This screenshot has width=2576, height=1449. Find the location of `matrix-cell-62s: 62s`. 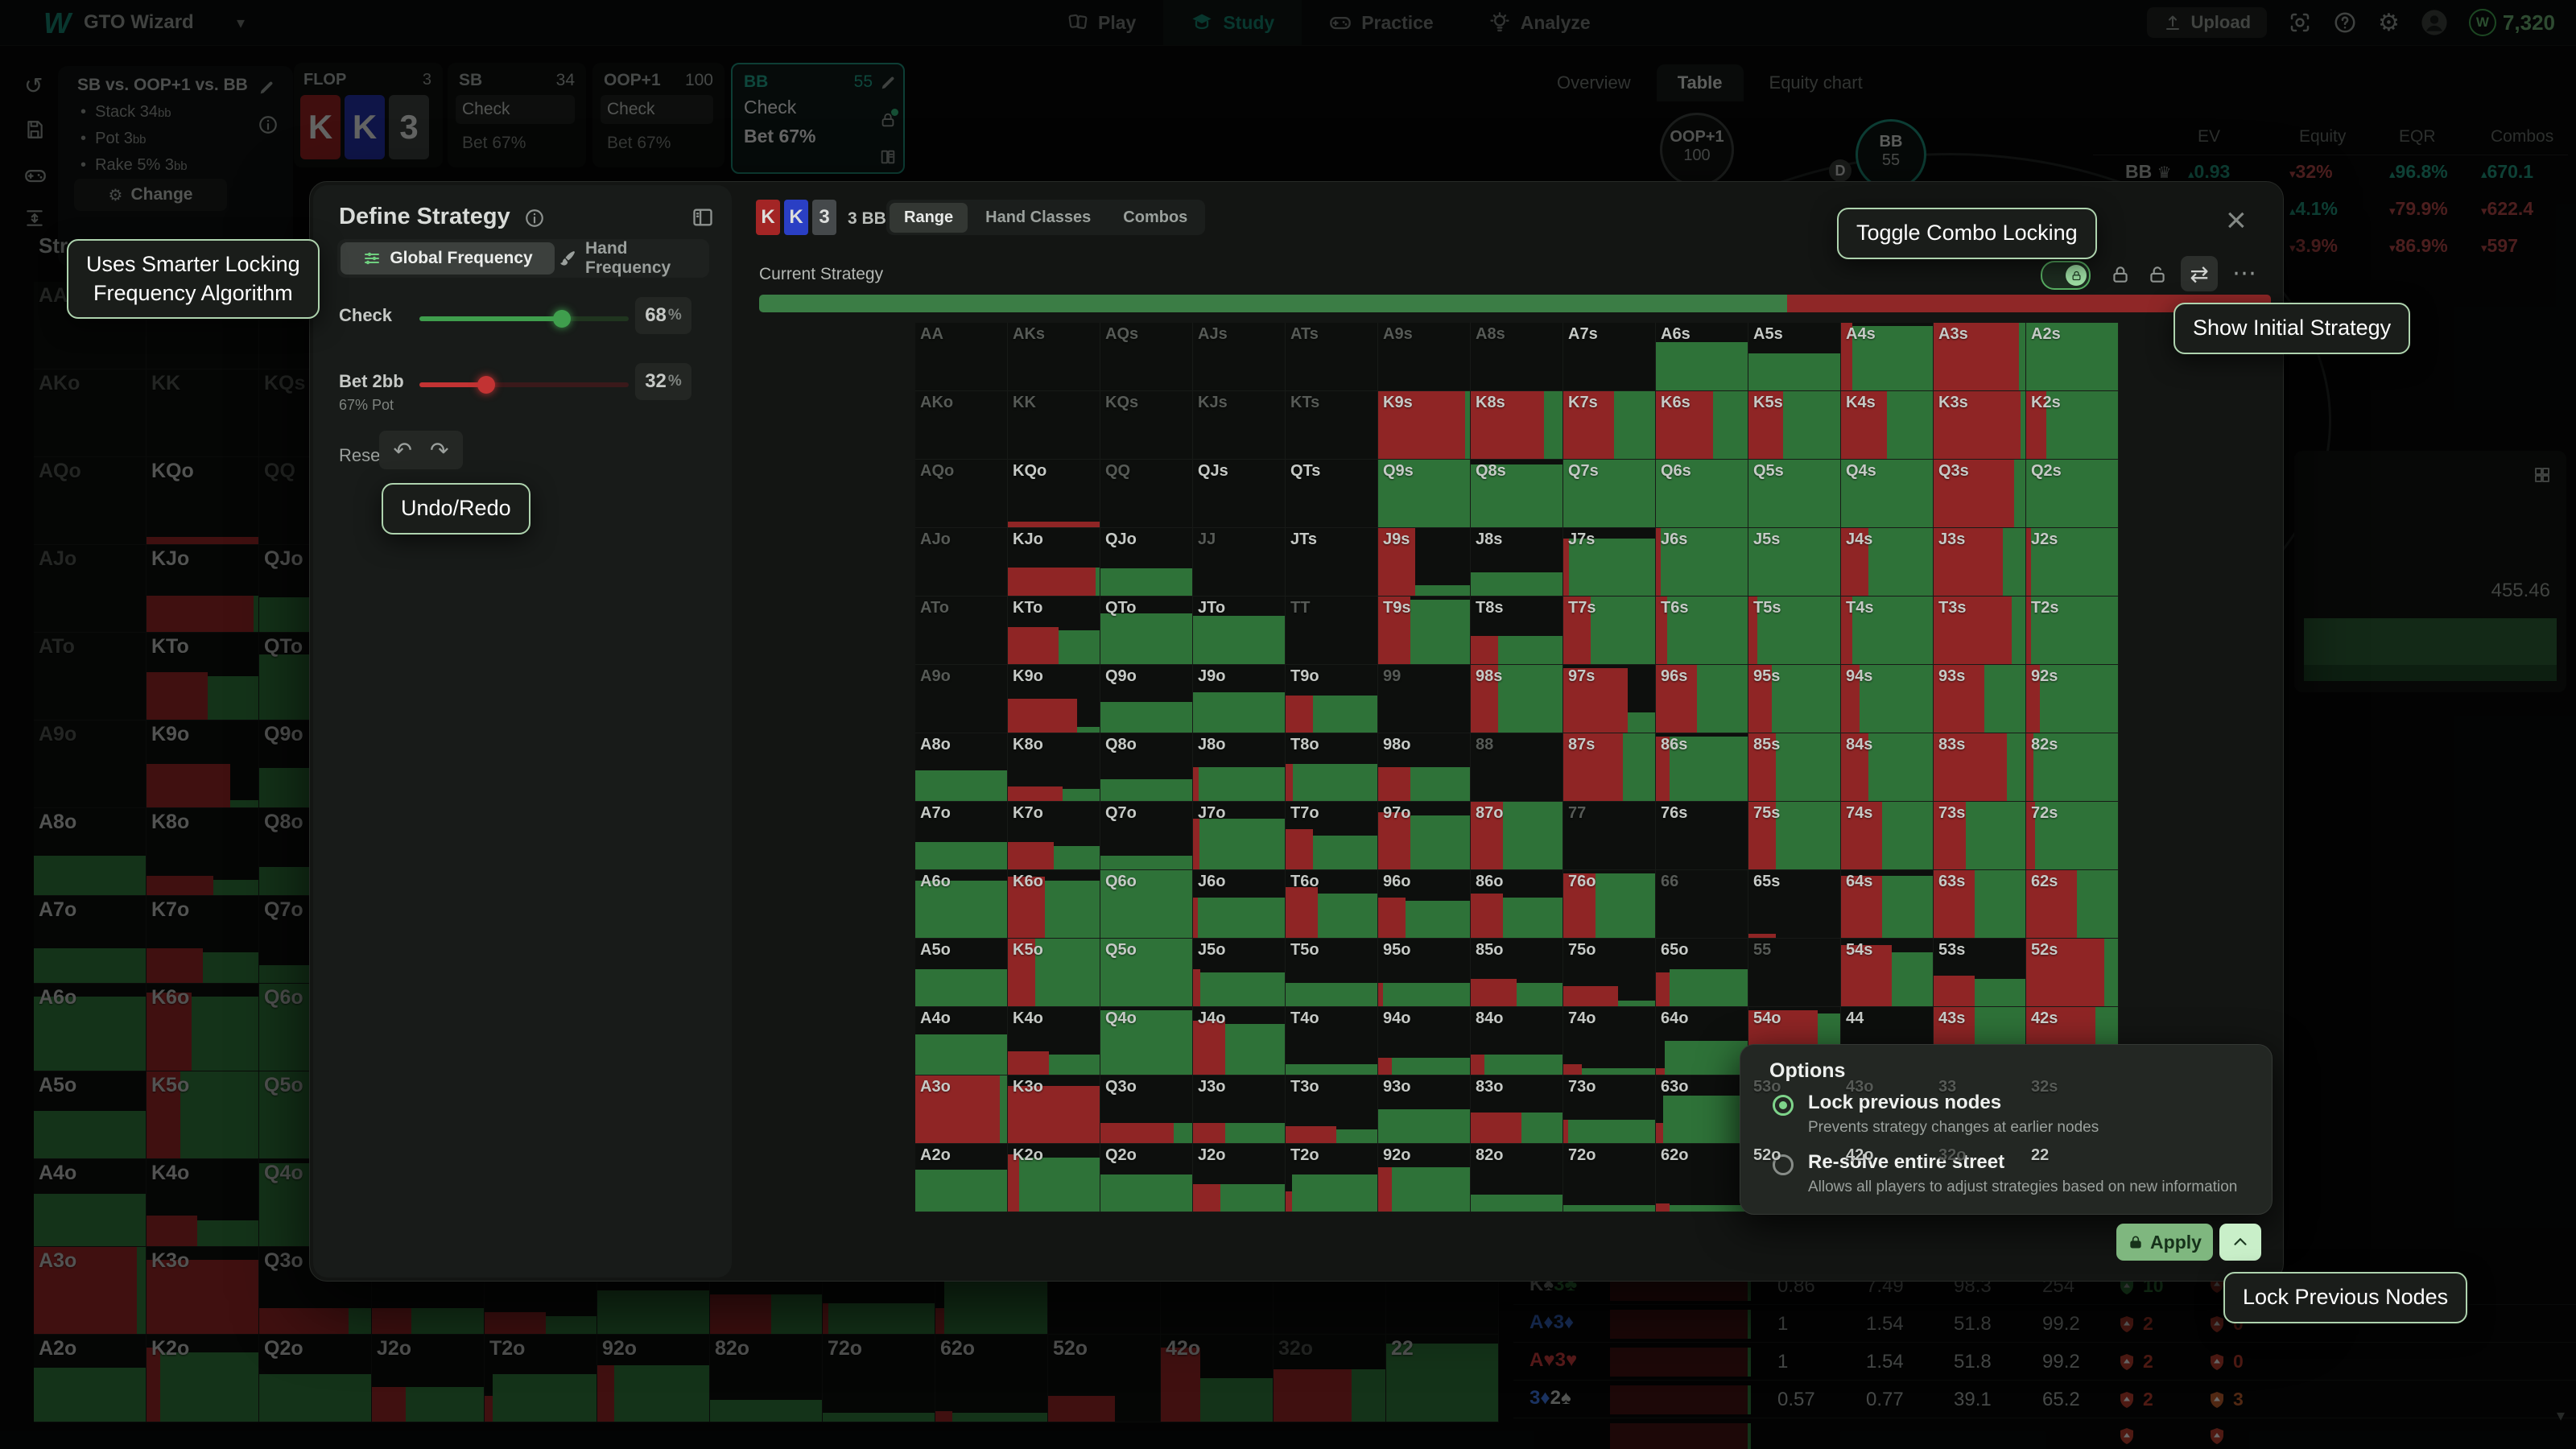

matrix-cell-62s: 62s is located at coordinates (2072, 904).